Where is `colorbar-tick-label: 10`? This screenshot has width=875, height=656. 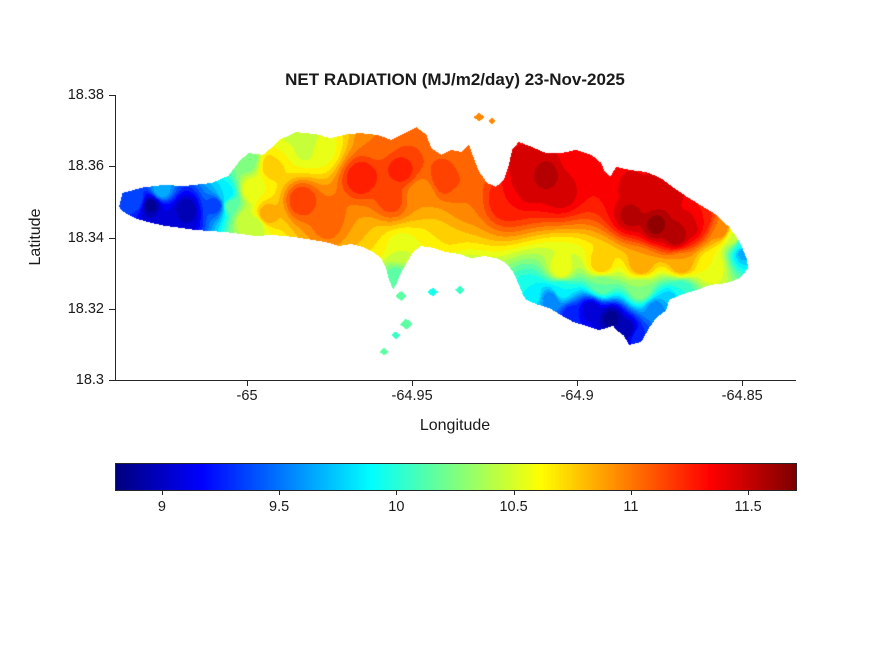 colorbar-tick-label: 10 is located at coordinates (396, 507).